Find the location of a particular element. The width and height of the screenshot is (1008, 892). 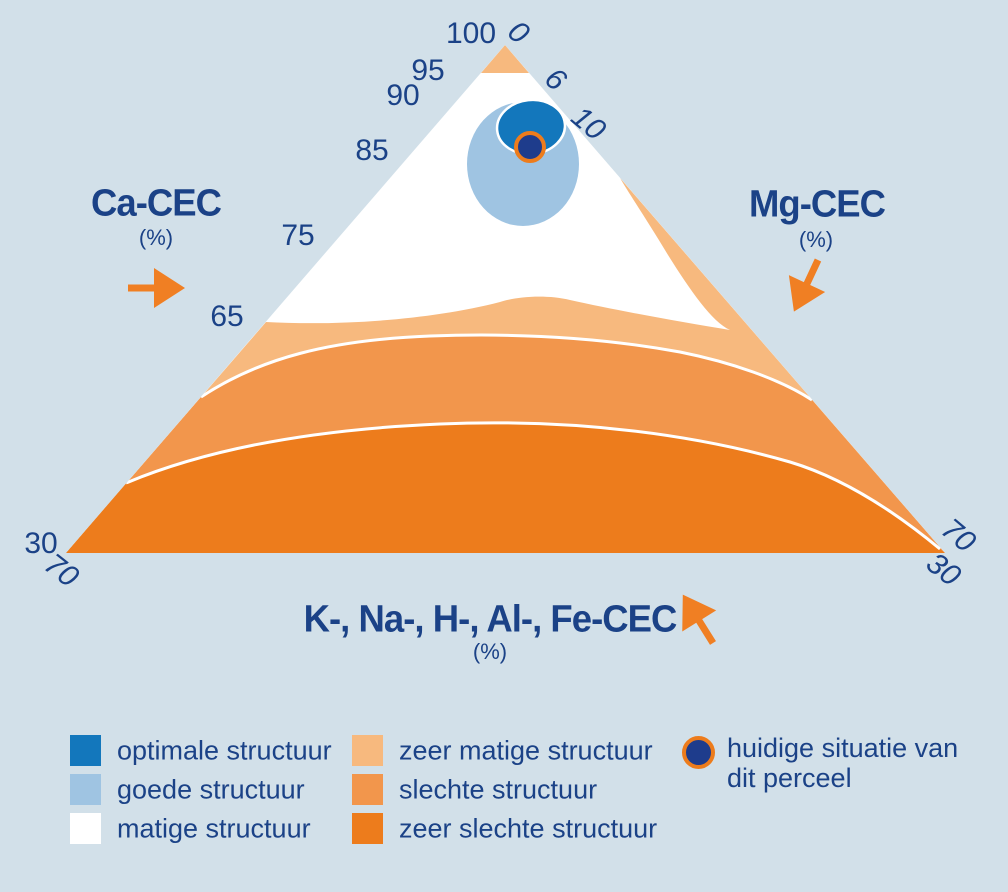

legend-label-current-point: huidige situatie van dit perceel is located at coordinates (842, 763).